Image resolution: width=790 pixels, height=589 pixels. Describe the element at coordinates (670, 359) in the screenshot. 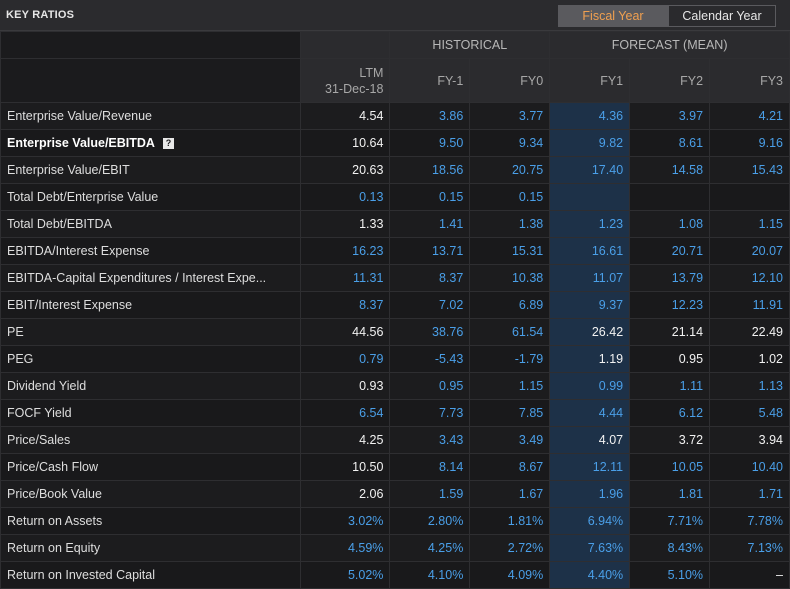

I see `value-cell-fy2: 0.95` at that location.